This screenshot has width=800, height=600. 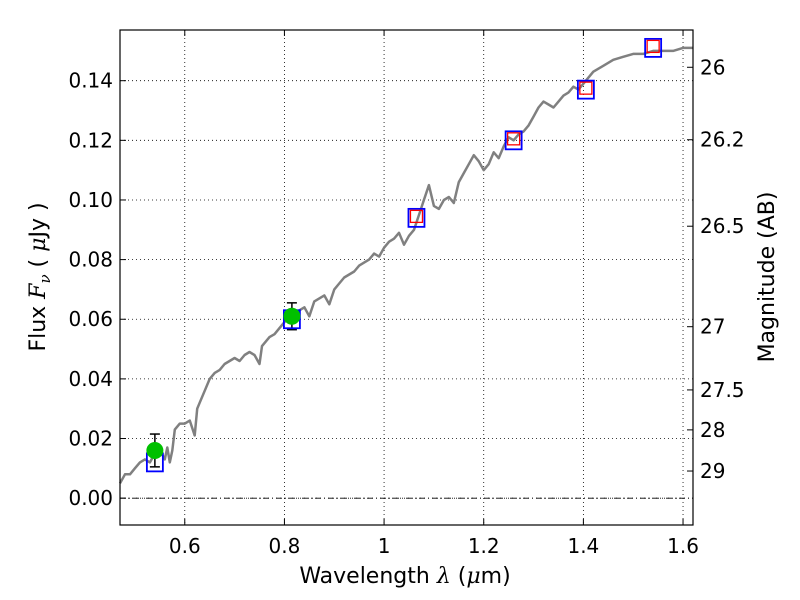 I want to click on magnitude-tick-label: 28, so click(x=712, y=430).